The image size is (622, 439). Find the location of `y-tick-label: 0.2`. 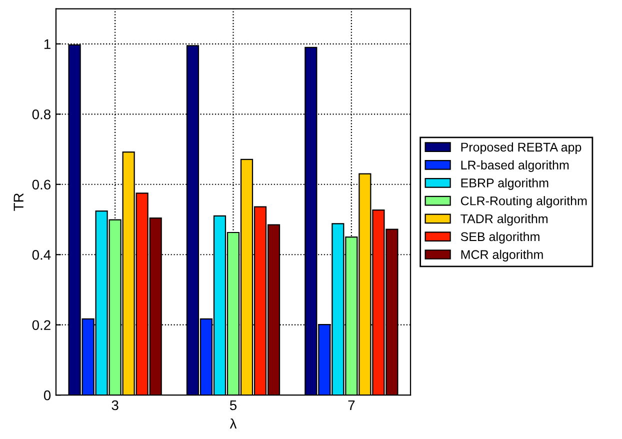

y-tick-label: 0.2 is located at coordinates (41, 325).